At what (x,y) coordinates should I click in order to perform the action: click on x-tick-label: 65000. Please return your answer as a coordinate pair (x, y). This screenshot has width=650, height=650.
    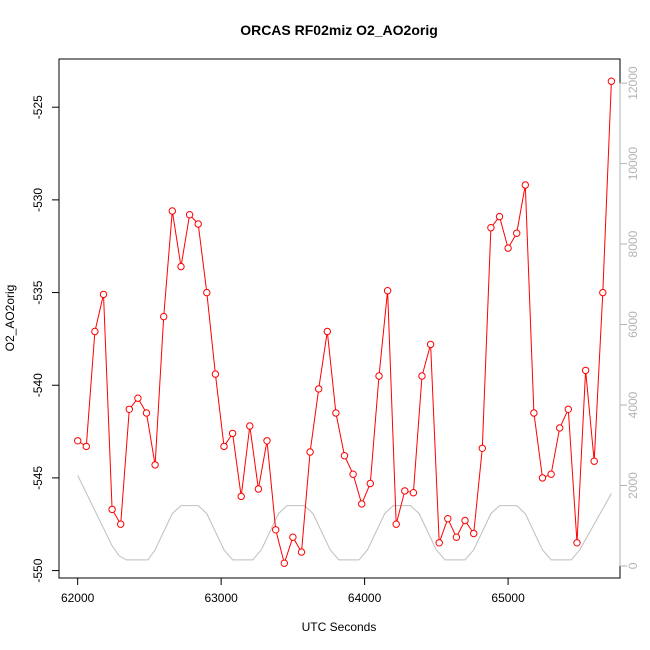
    Looking at the image, I should click on (508, 598).